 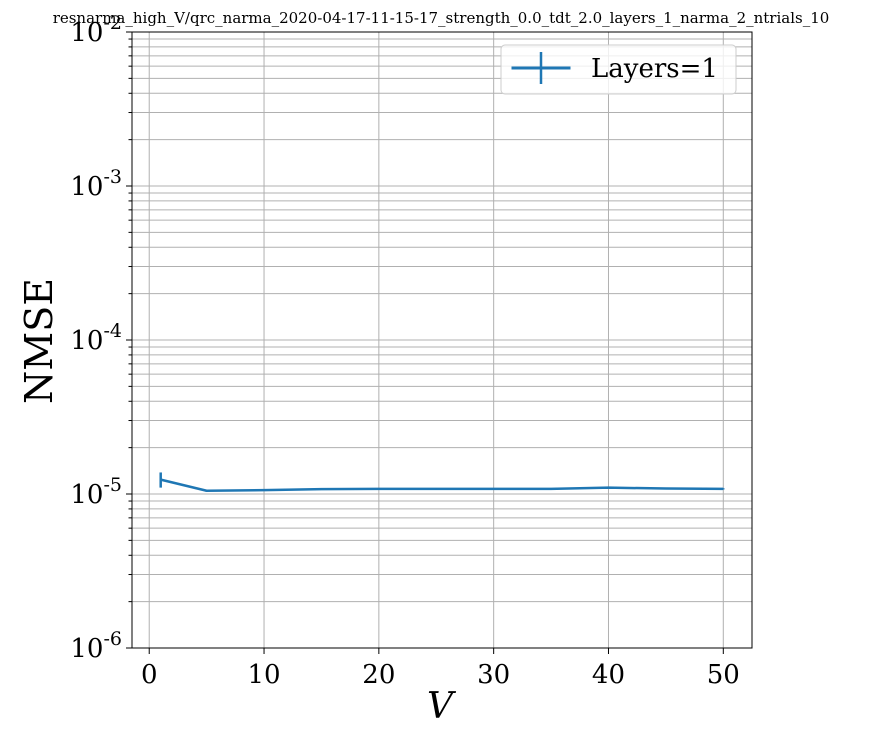 I want to click on x-tick-label: 40, so click(x=608, y=675).